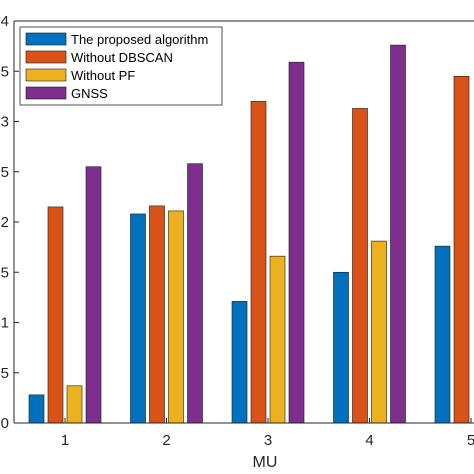  Describe the element at coordinates (5, 323) in the screenshot. I see `y-tick-label: 1` at that location.